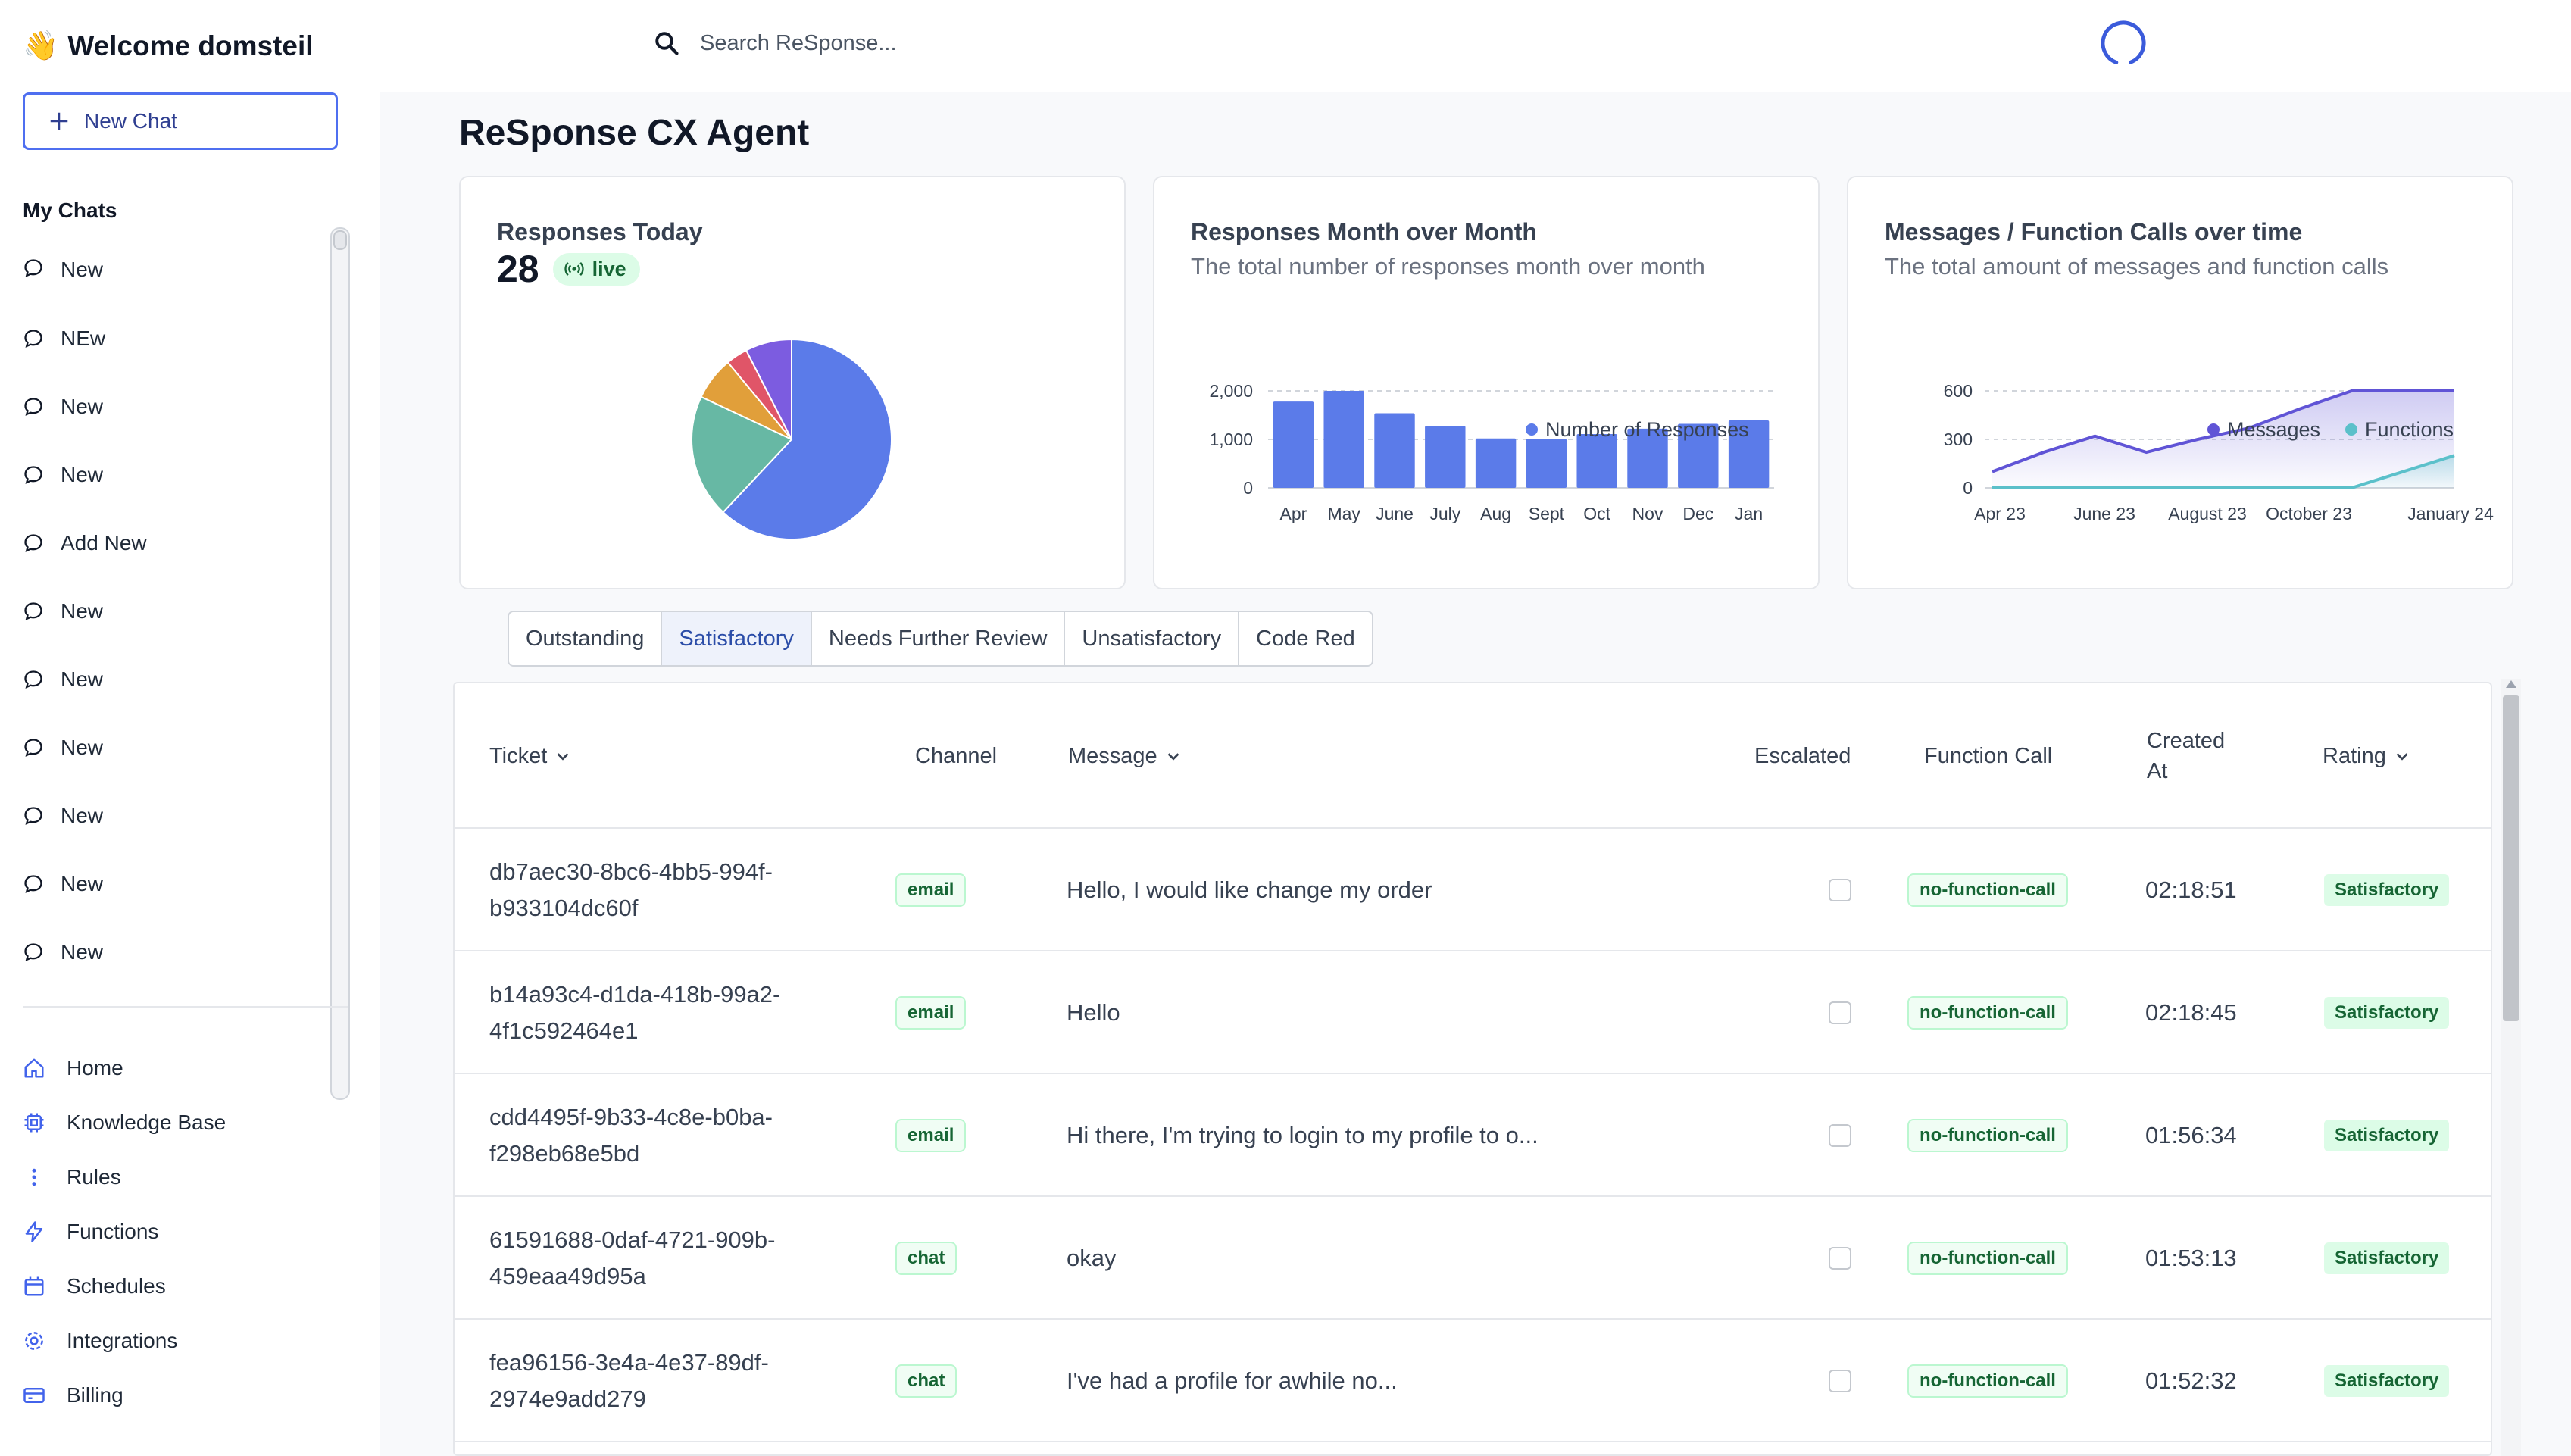 This screenshot has width=2571, height=1456. What do you see at coordinates (586, 638) in the screenshot?
I see `tab-outstanding: Outstanding` at bounding box center [586, 638].